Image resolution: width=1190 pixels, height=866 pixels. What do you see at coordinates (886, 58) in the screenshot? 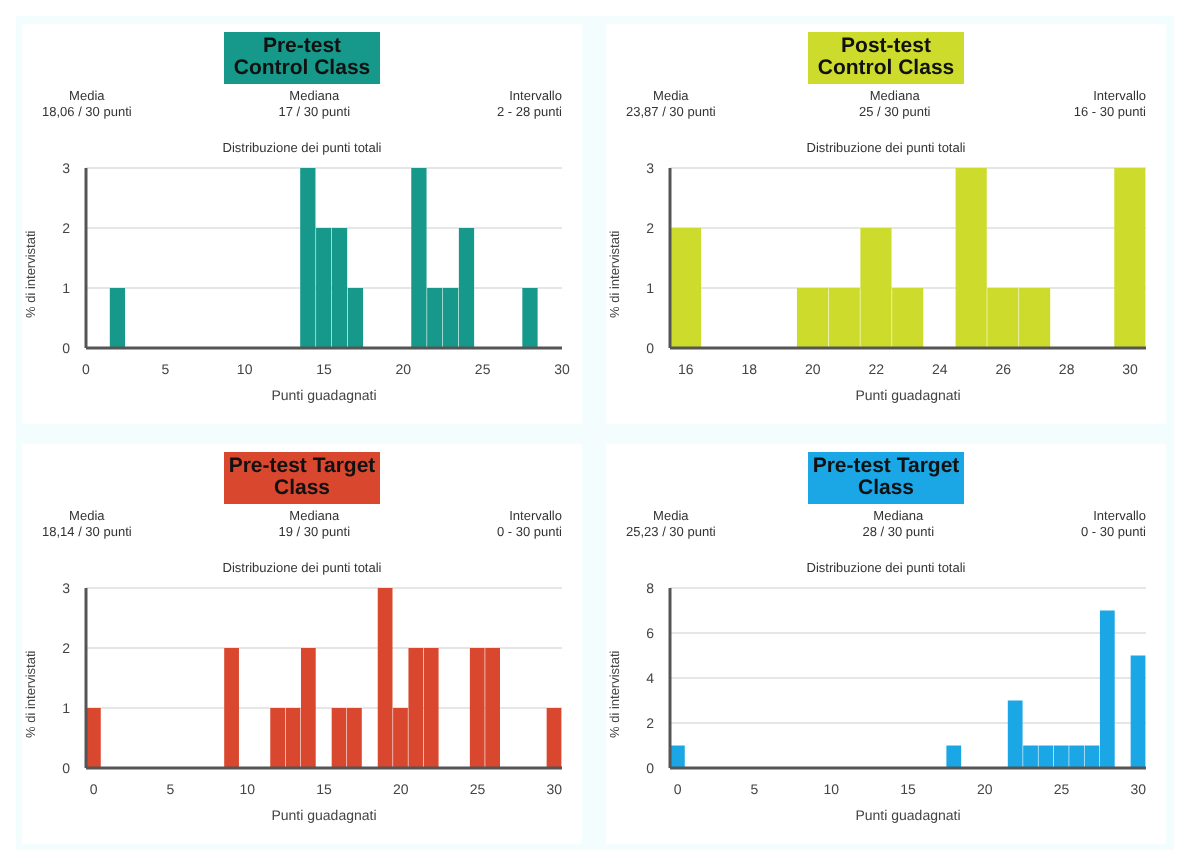
I see `chart-title: Post-test Control Class` at bounding box center [886, 58].